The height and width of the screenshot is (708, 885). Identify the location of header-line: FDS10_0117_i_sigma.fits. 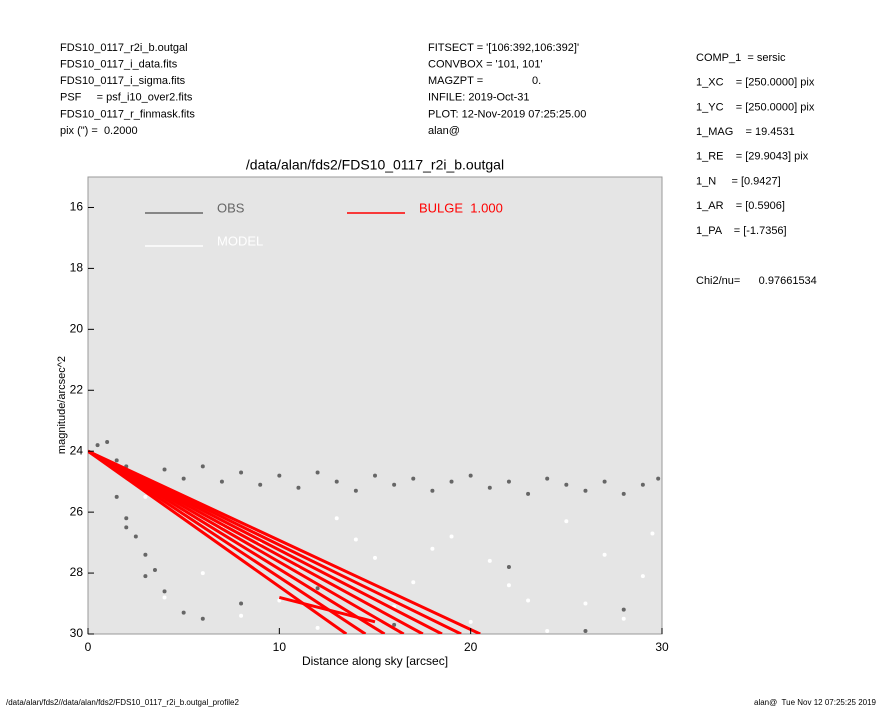
(123, 81).